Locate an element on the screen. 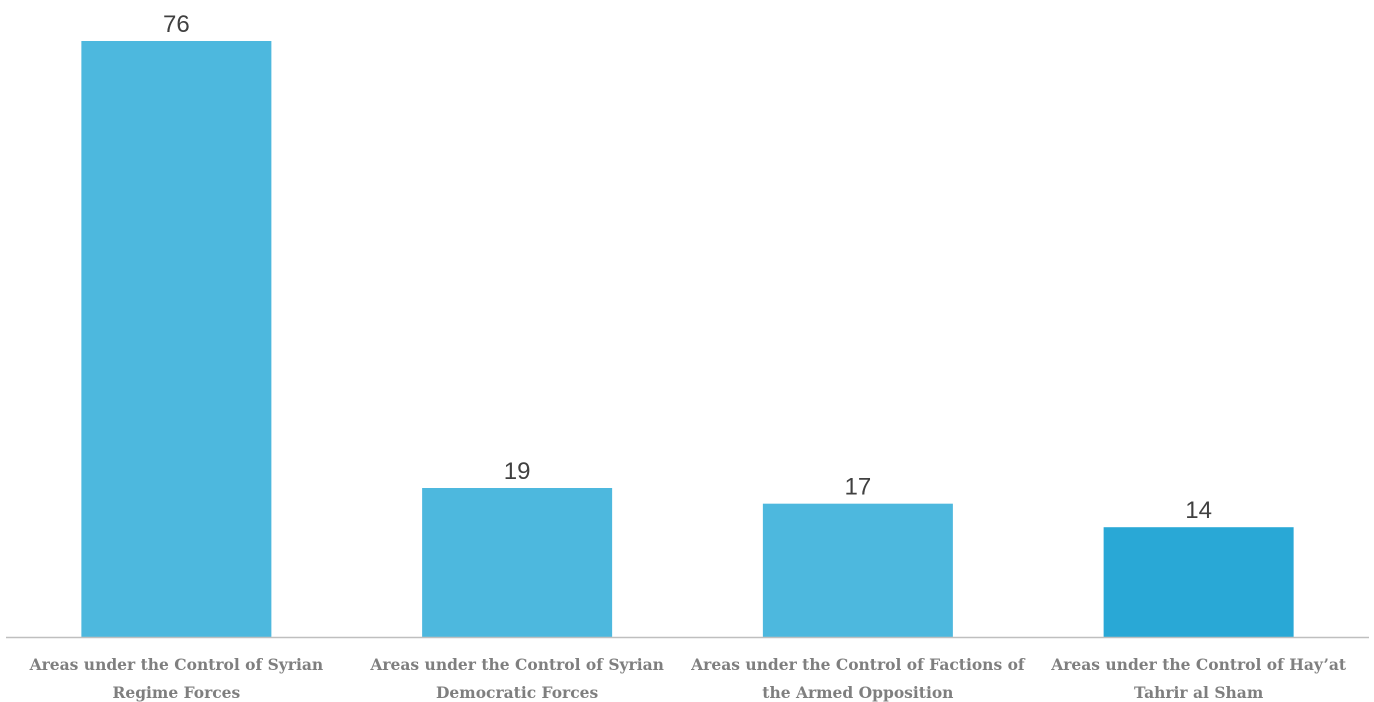  category-label-3-line-2: the Armed Opposition is located at coordinates (857, 692).